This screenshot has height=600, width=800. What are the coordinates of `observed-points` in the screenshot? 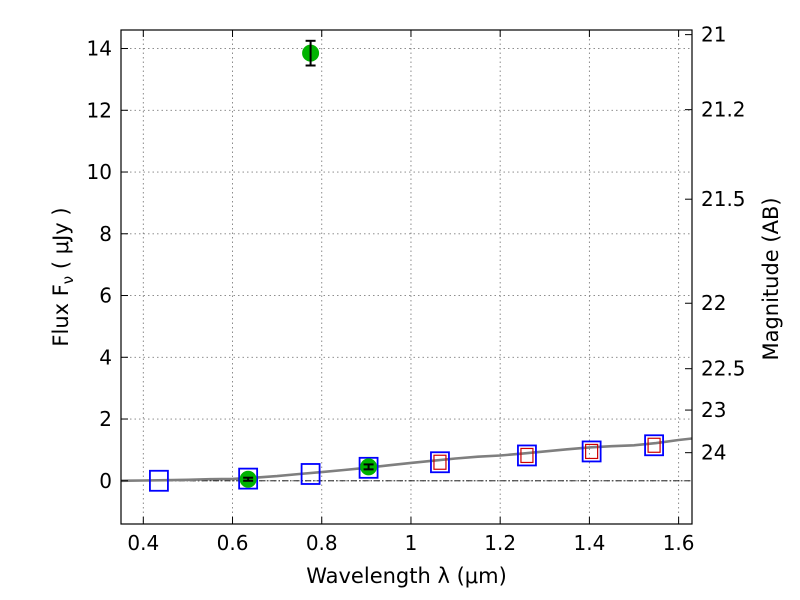 It's located at (308, 263).